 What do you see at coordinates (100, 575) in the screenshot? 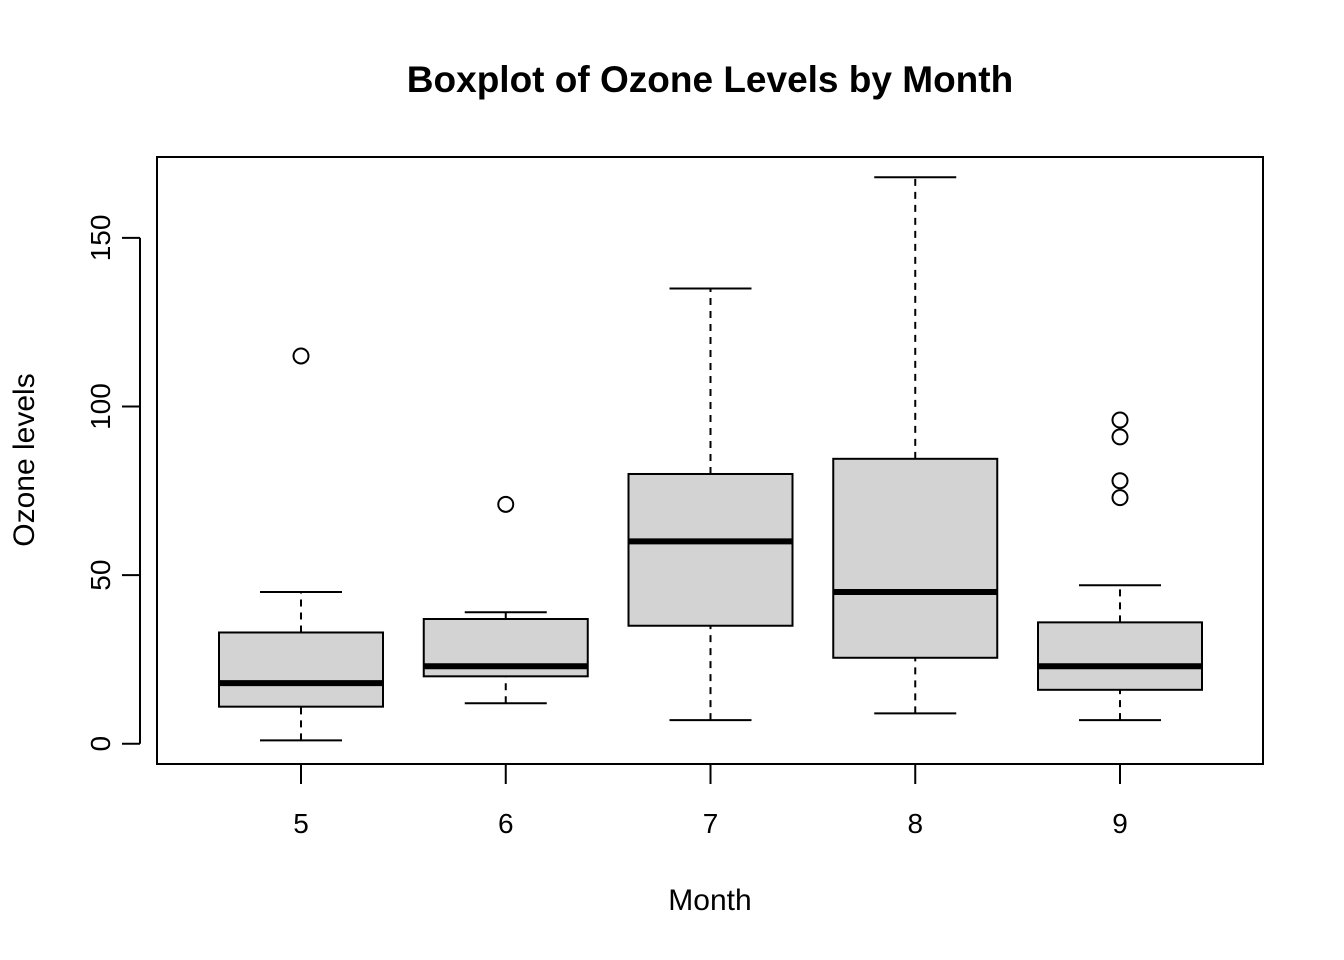
I see `y-tick-label: 50` at bounding box center [100, 575].